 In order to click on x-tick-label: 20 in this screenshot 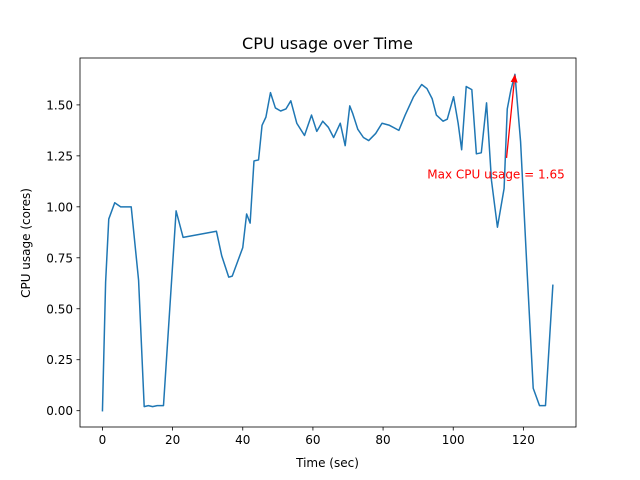, I will do `click(172, 440)`.